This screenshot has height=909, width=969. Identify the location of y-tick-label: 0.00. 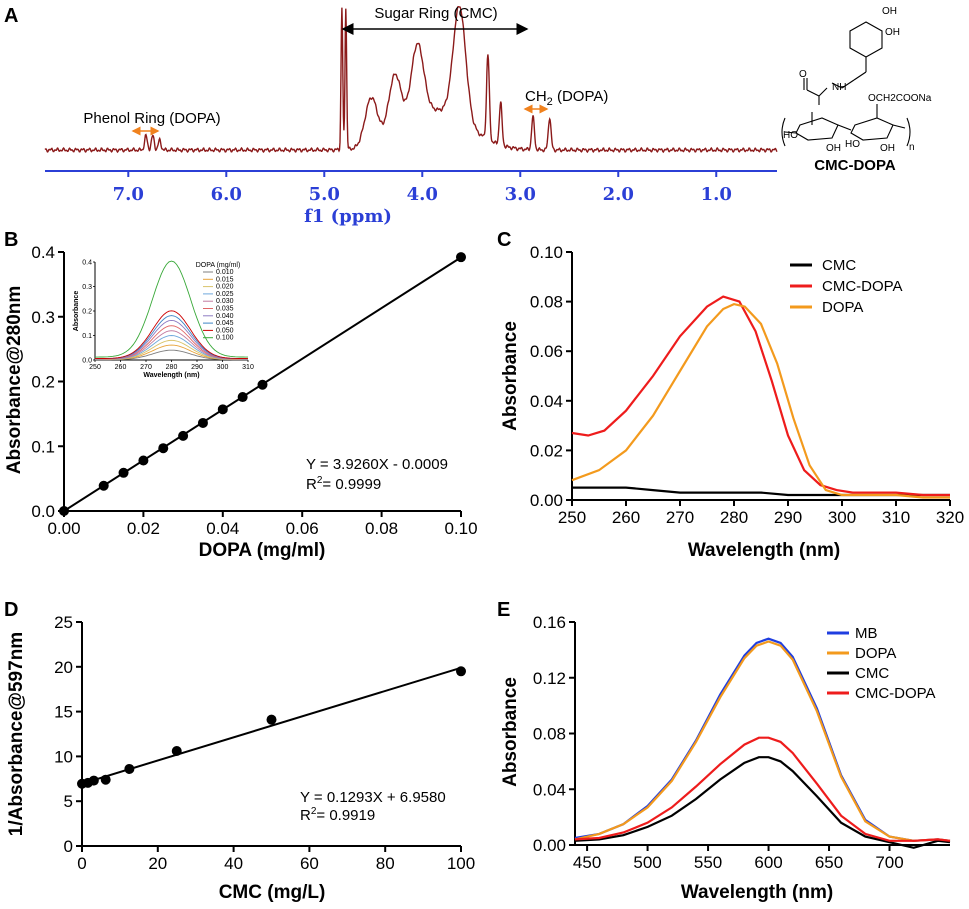
(546, 500).